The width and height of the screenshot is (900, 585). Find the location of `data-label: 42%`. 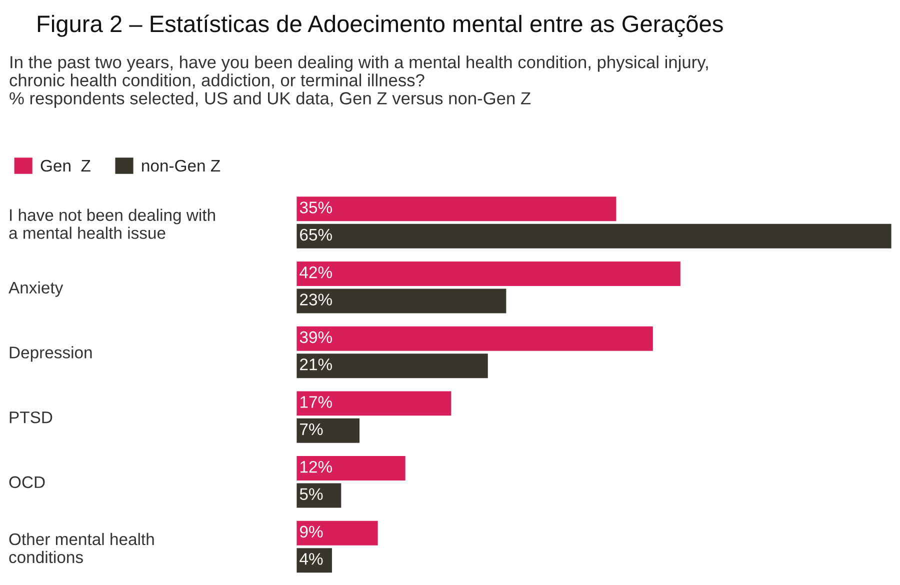

data-label: 42% is located at coordinates (316, 272).